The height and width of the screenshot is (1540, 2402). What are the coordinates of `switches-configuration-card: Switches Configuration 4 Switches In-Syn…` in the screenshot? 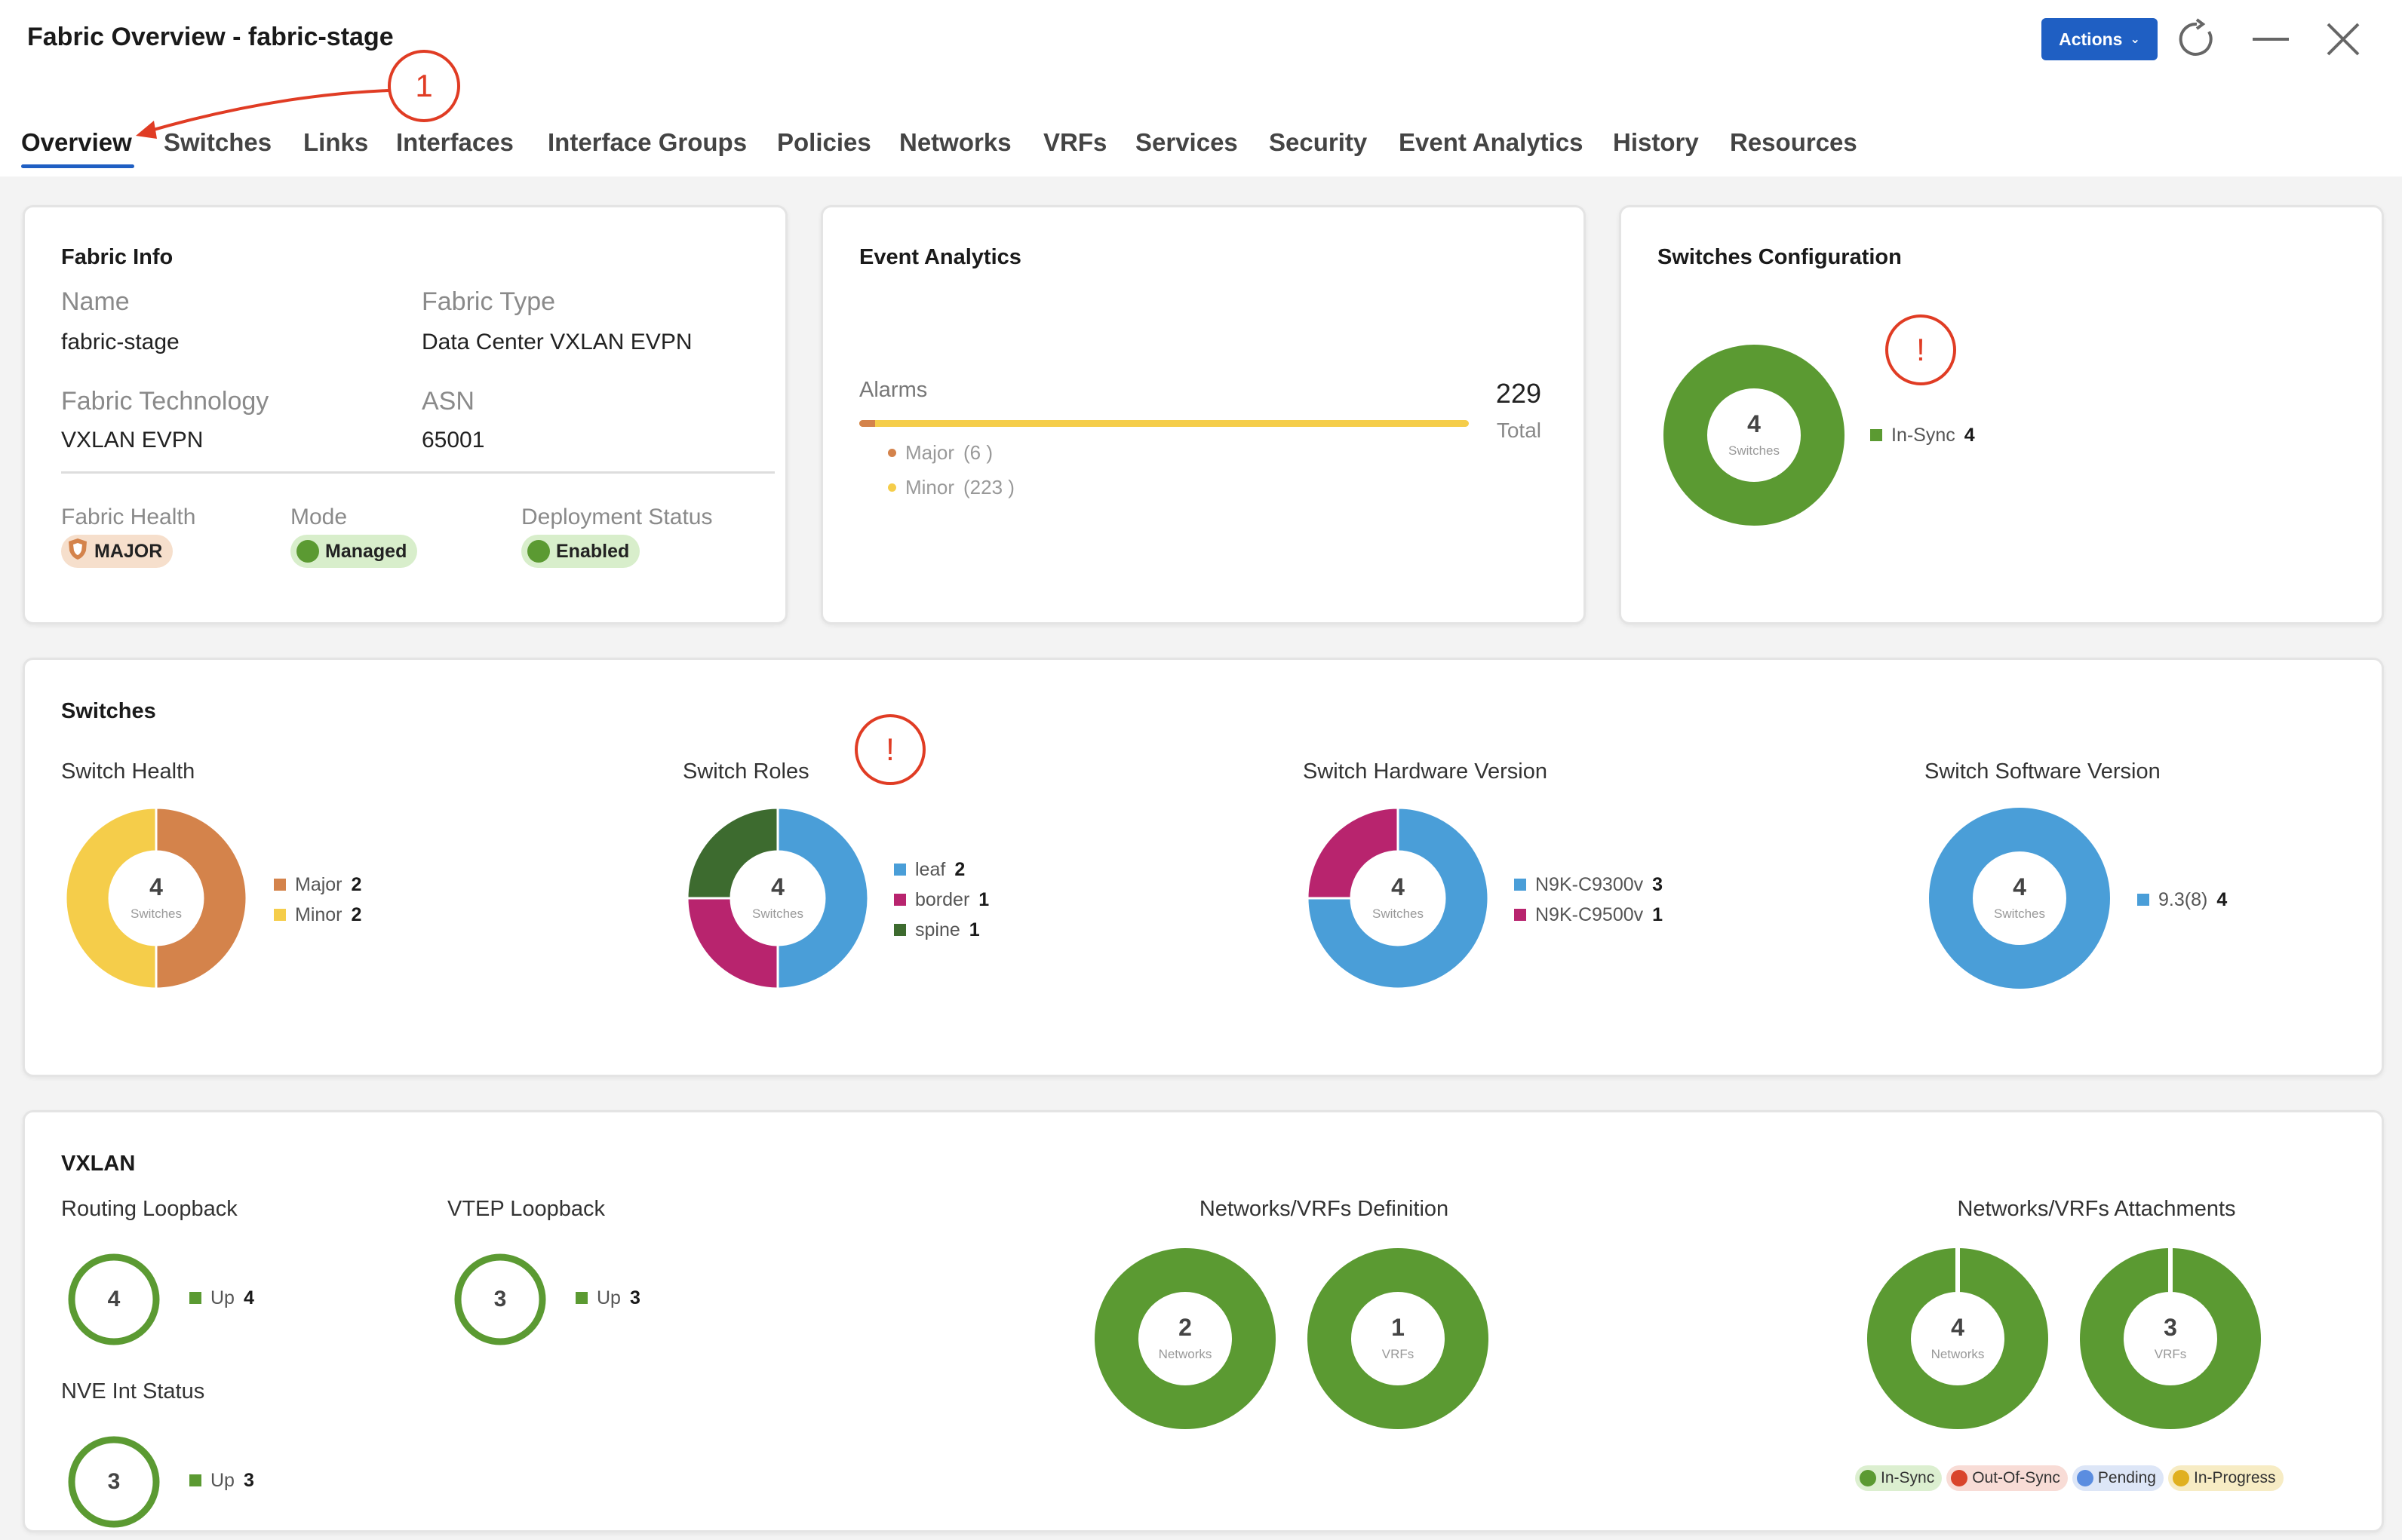 It's located at (2001, 414).